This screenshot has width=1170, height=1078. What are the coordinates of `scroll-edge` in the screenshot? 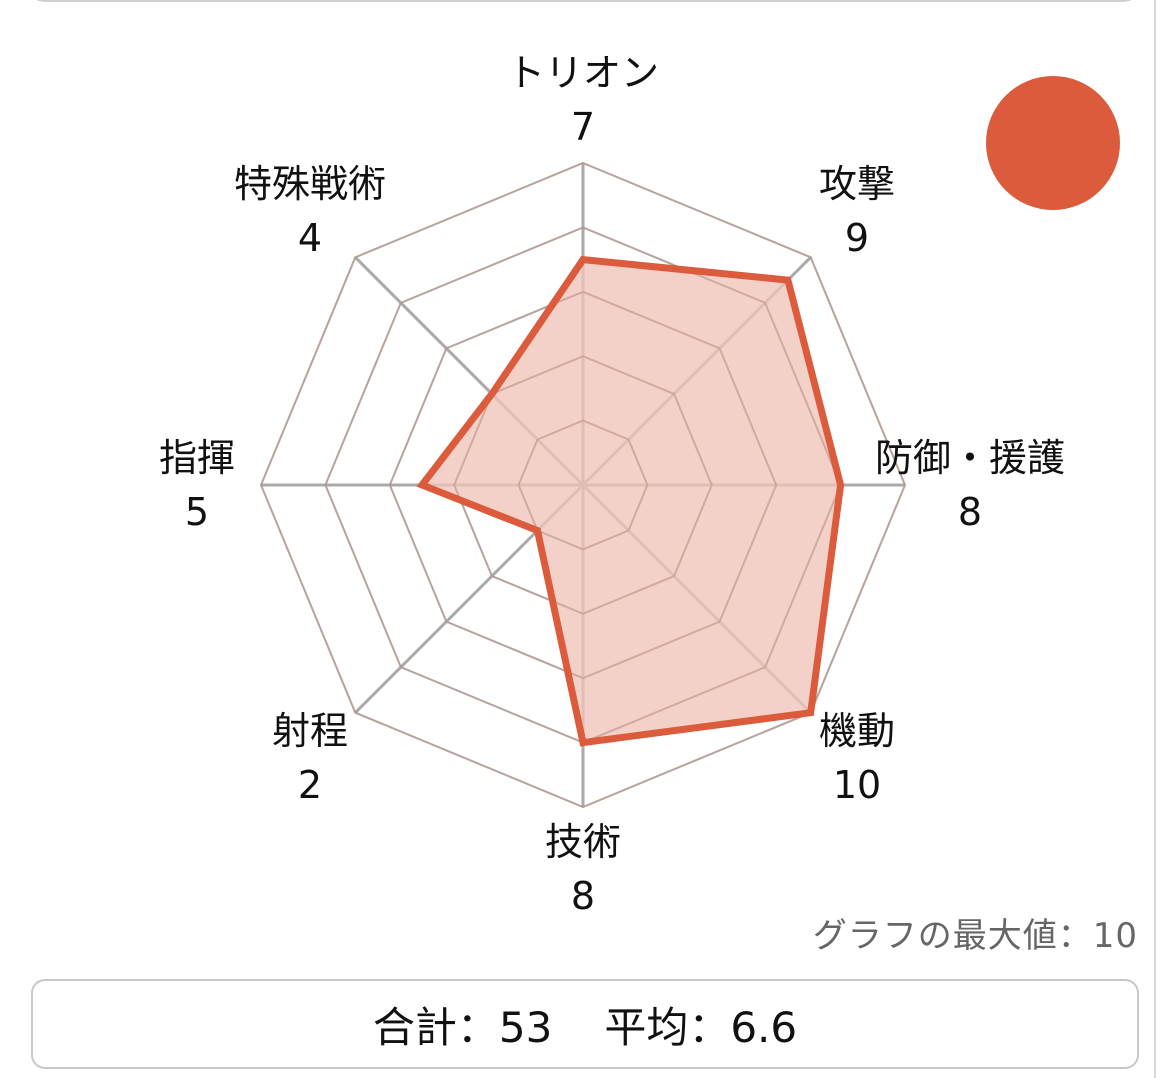 It's located at (1155, 539).